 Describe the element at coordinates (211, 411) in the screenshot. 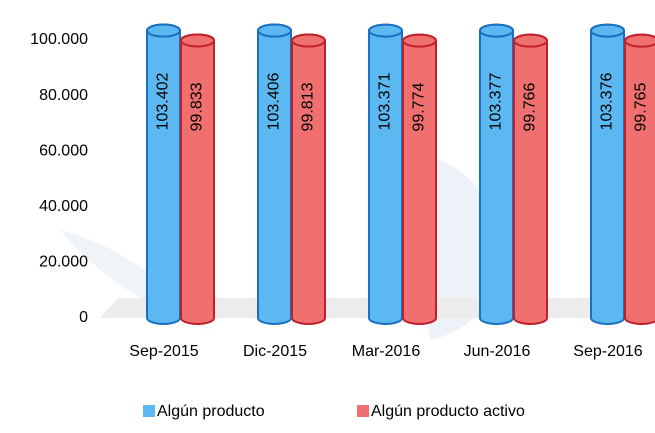

I see `legend-label: Algún producto` at that location.